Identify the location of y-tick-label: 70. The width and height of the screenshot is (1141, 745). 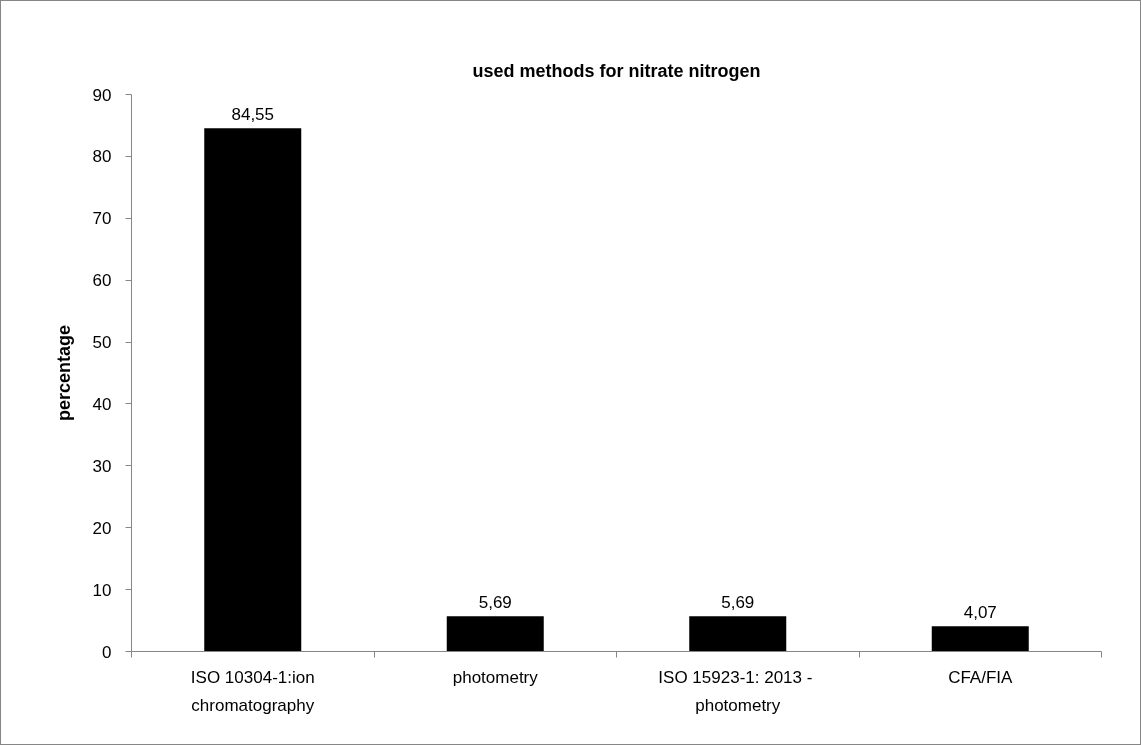
(102, 219).